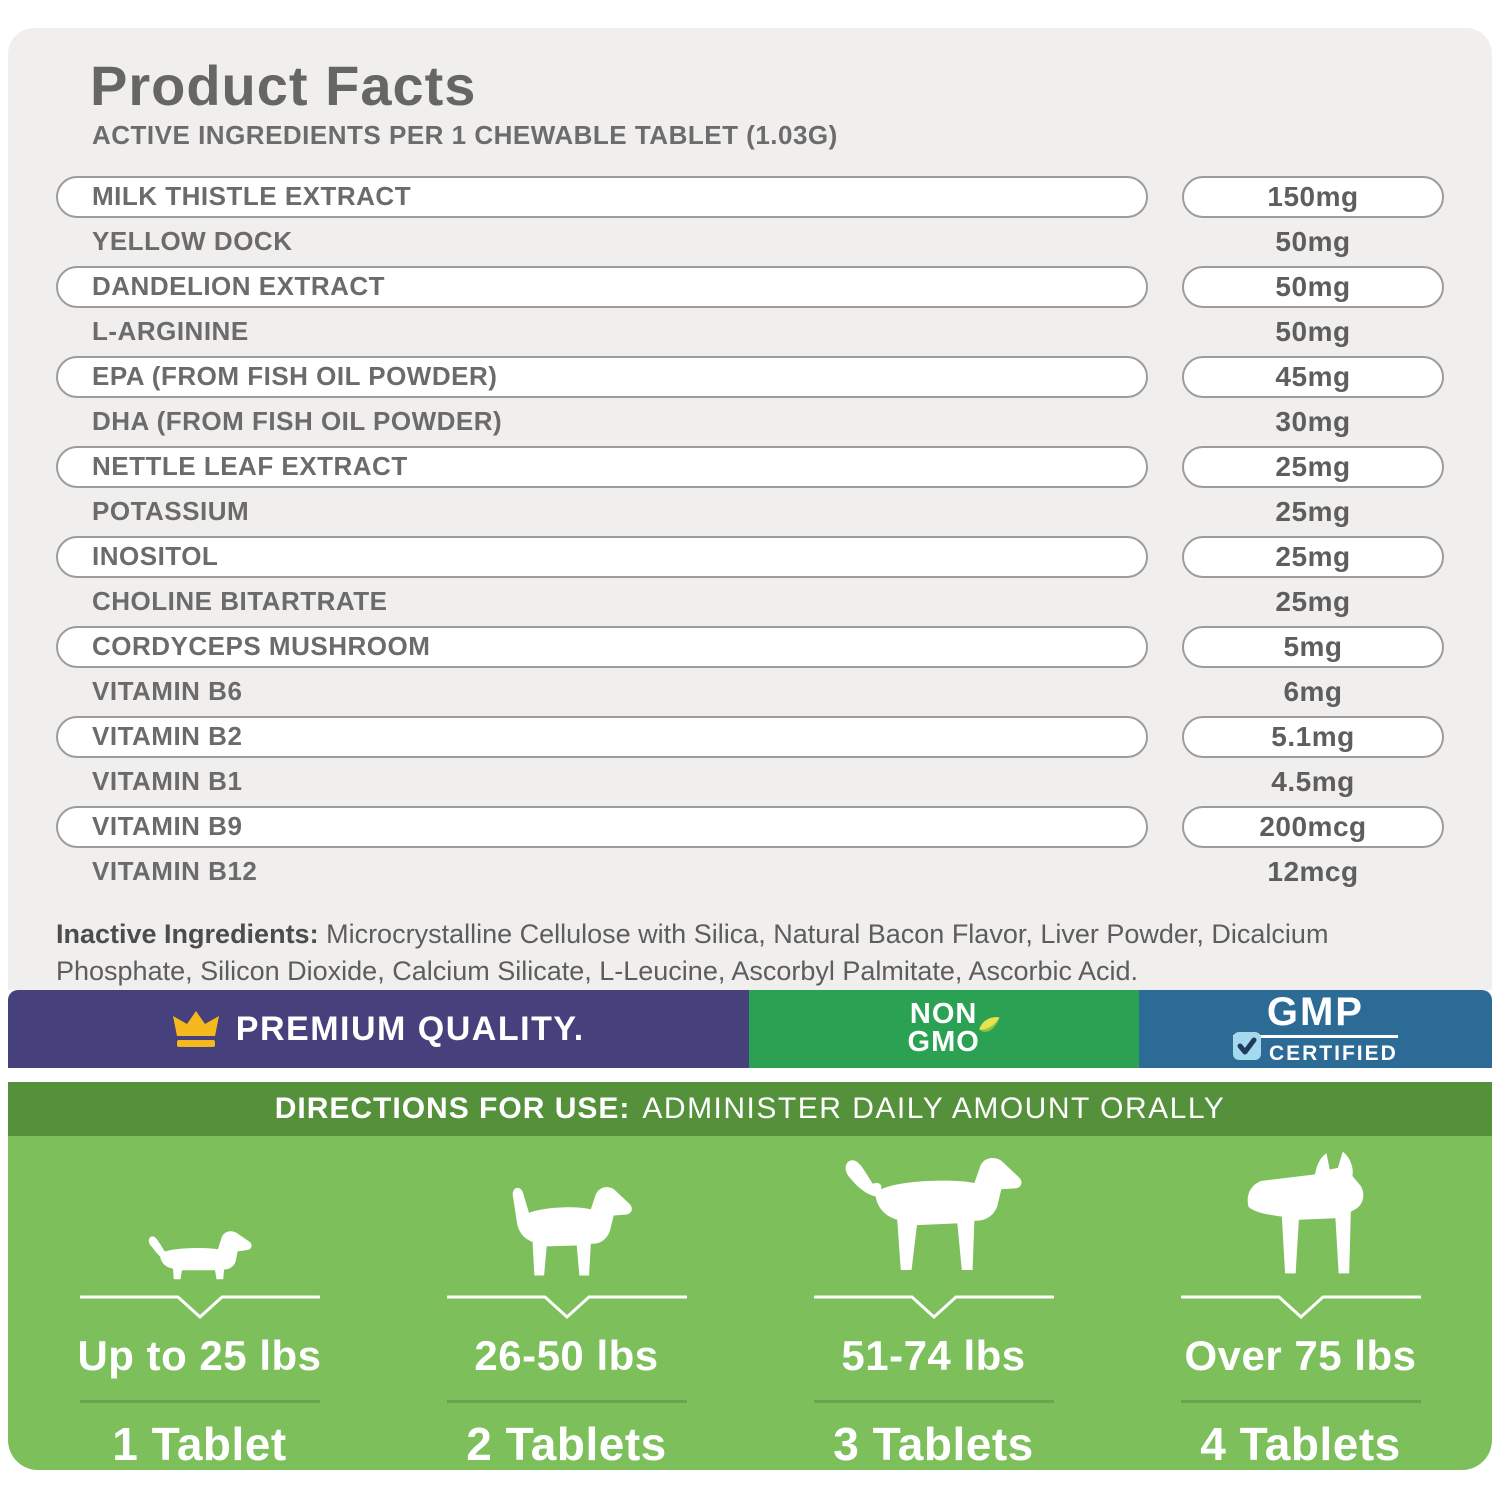 The height and width of the screenshot is (1492, 1500). What do you see at coordinates (933, 1355) in the screenshot?
I see `weight-range: 51-74 lbs` at bounding box center [933, 1355].